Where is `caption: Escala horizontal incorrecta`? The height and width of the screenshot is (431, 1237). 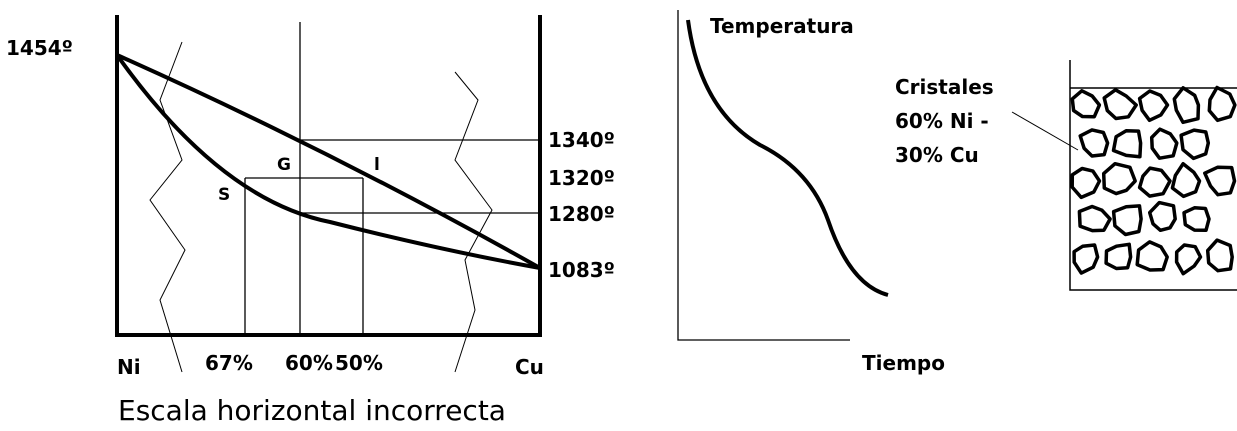 caption: Escala horizontal incorrecta is located at coordinates (312, 410).